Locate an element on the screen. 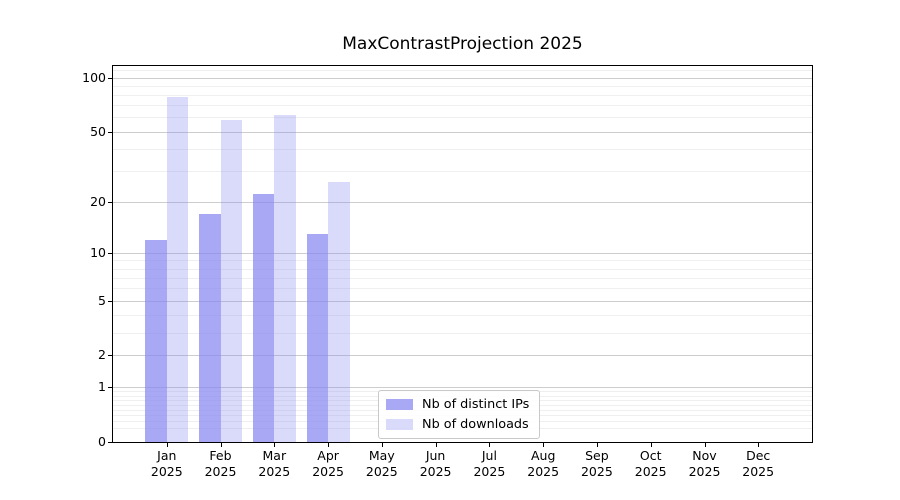  x-tick-mark-sep is located at coordinates (597, 445).